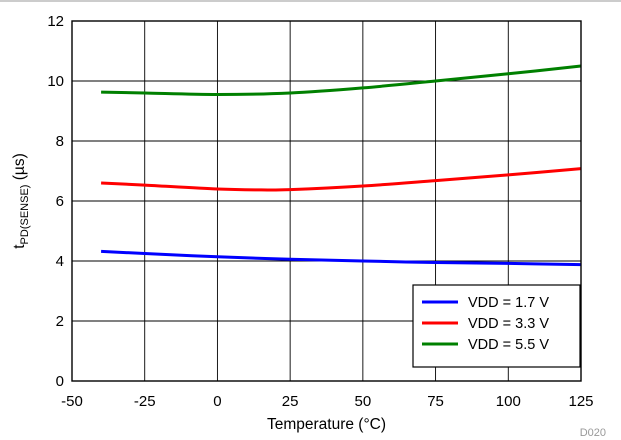 This screenshot has width=621, height=440. What do you see at coordinates (145, 401) in the screenshot?
I see `x-tick-label-1: -25` at bounding box center [145, 401].